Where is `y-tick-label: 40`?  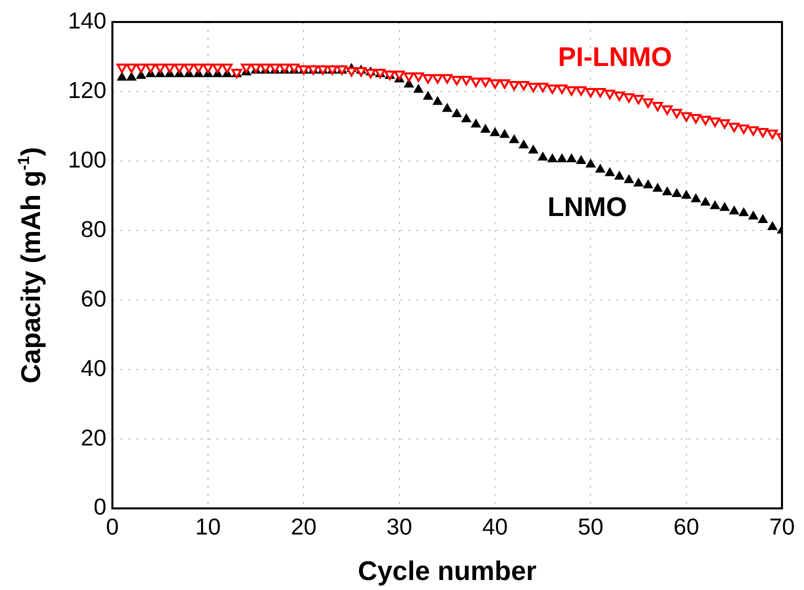
y-tick-label: 40 is located at coordinates (93, 367).